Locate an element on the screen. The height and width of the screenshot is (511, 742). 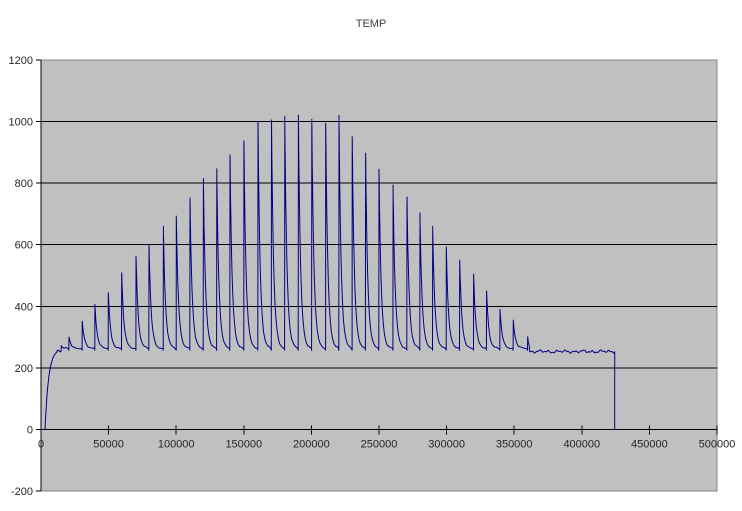
x-tick-label: 100000 is located at coordinates (176, 444).